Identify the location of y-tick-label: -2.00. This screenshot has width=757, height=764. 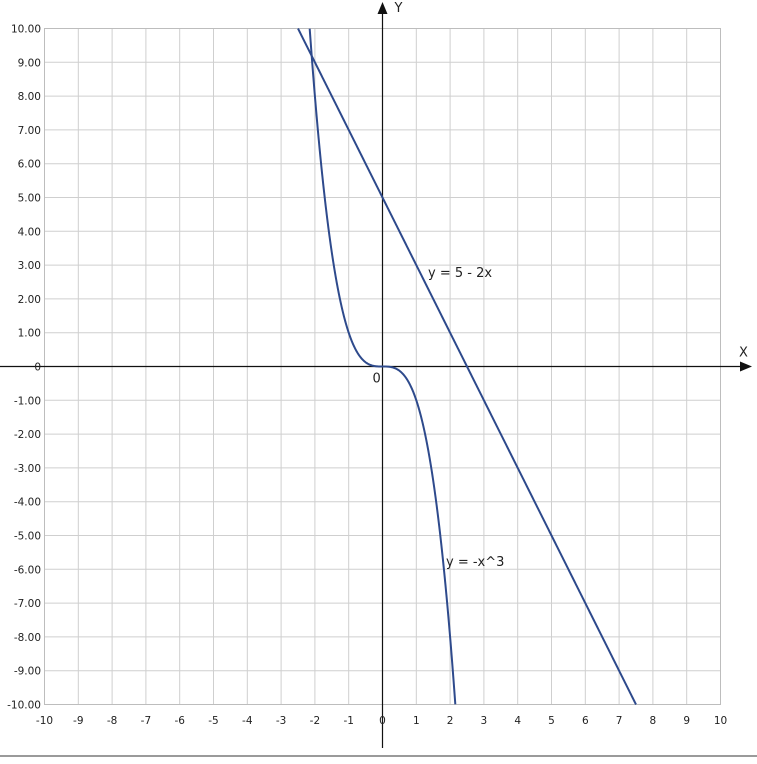
(27, 435).